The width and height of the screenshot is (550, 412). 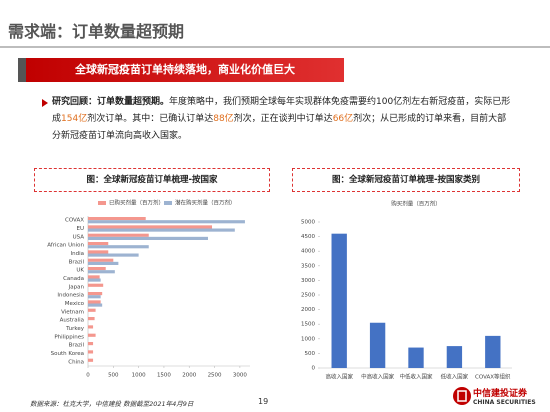 I want to click on logo-icon, so click(x=462, y=396).